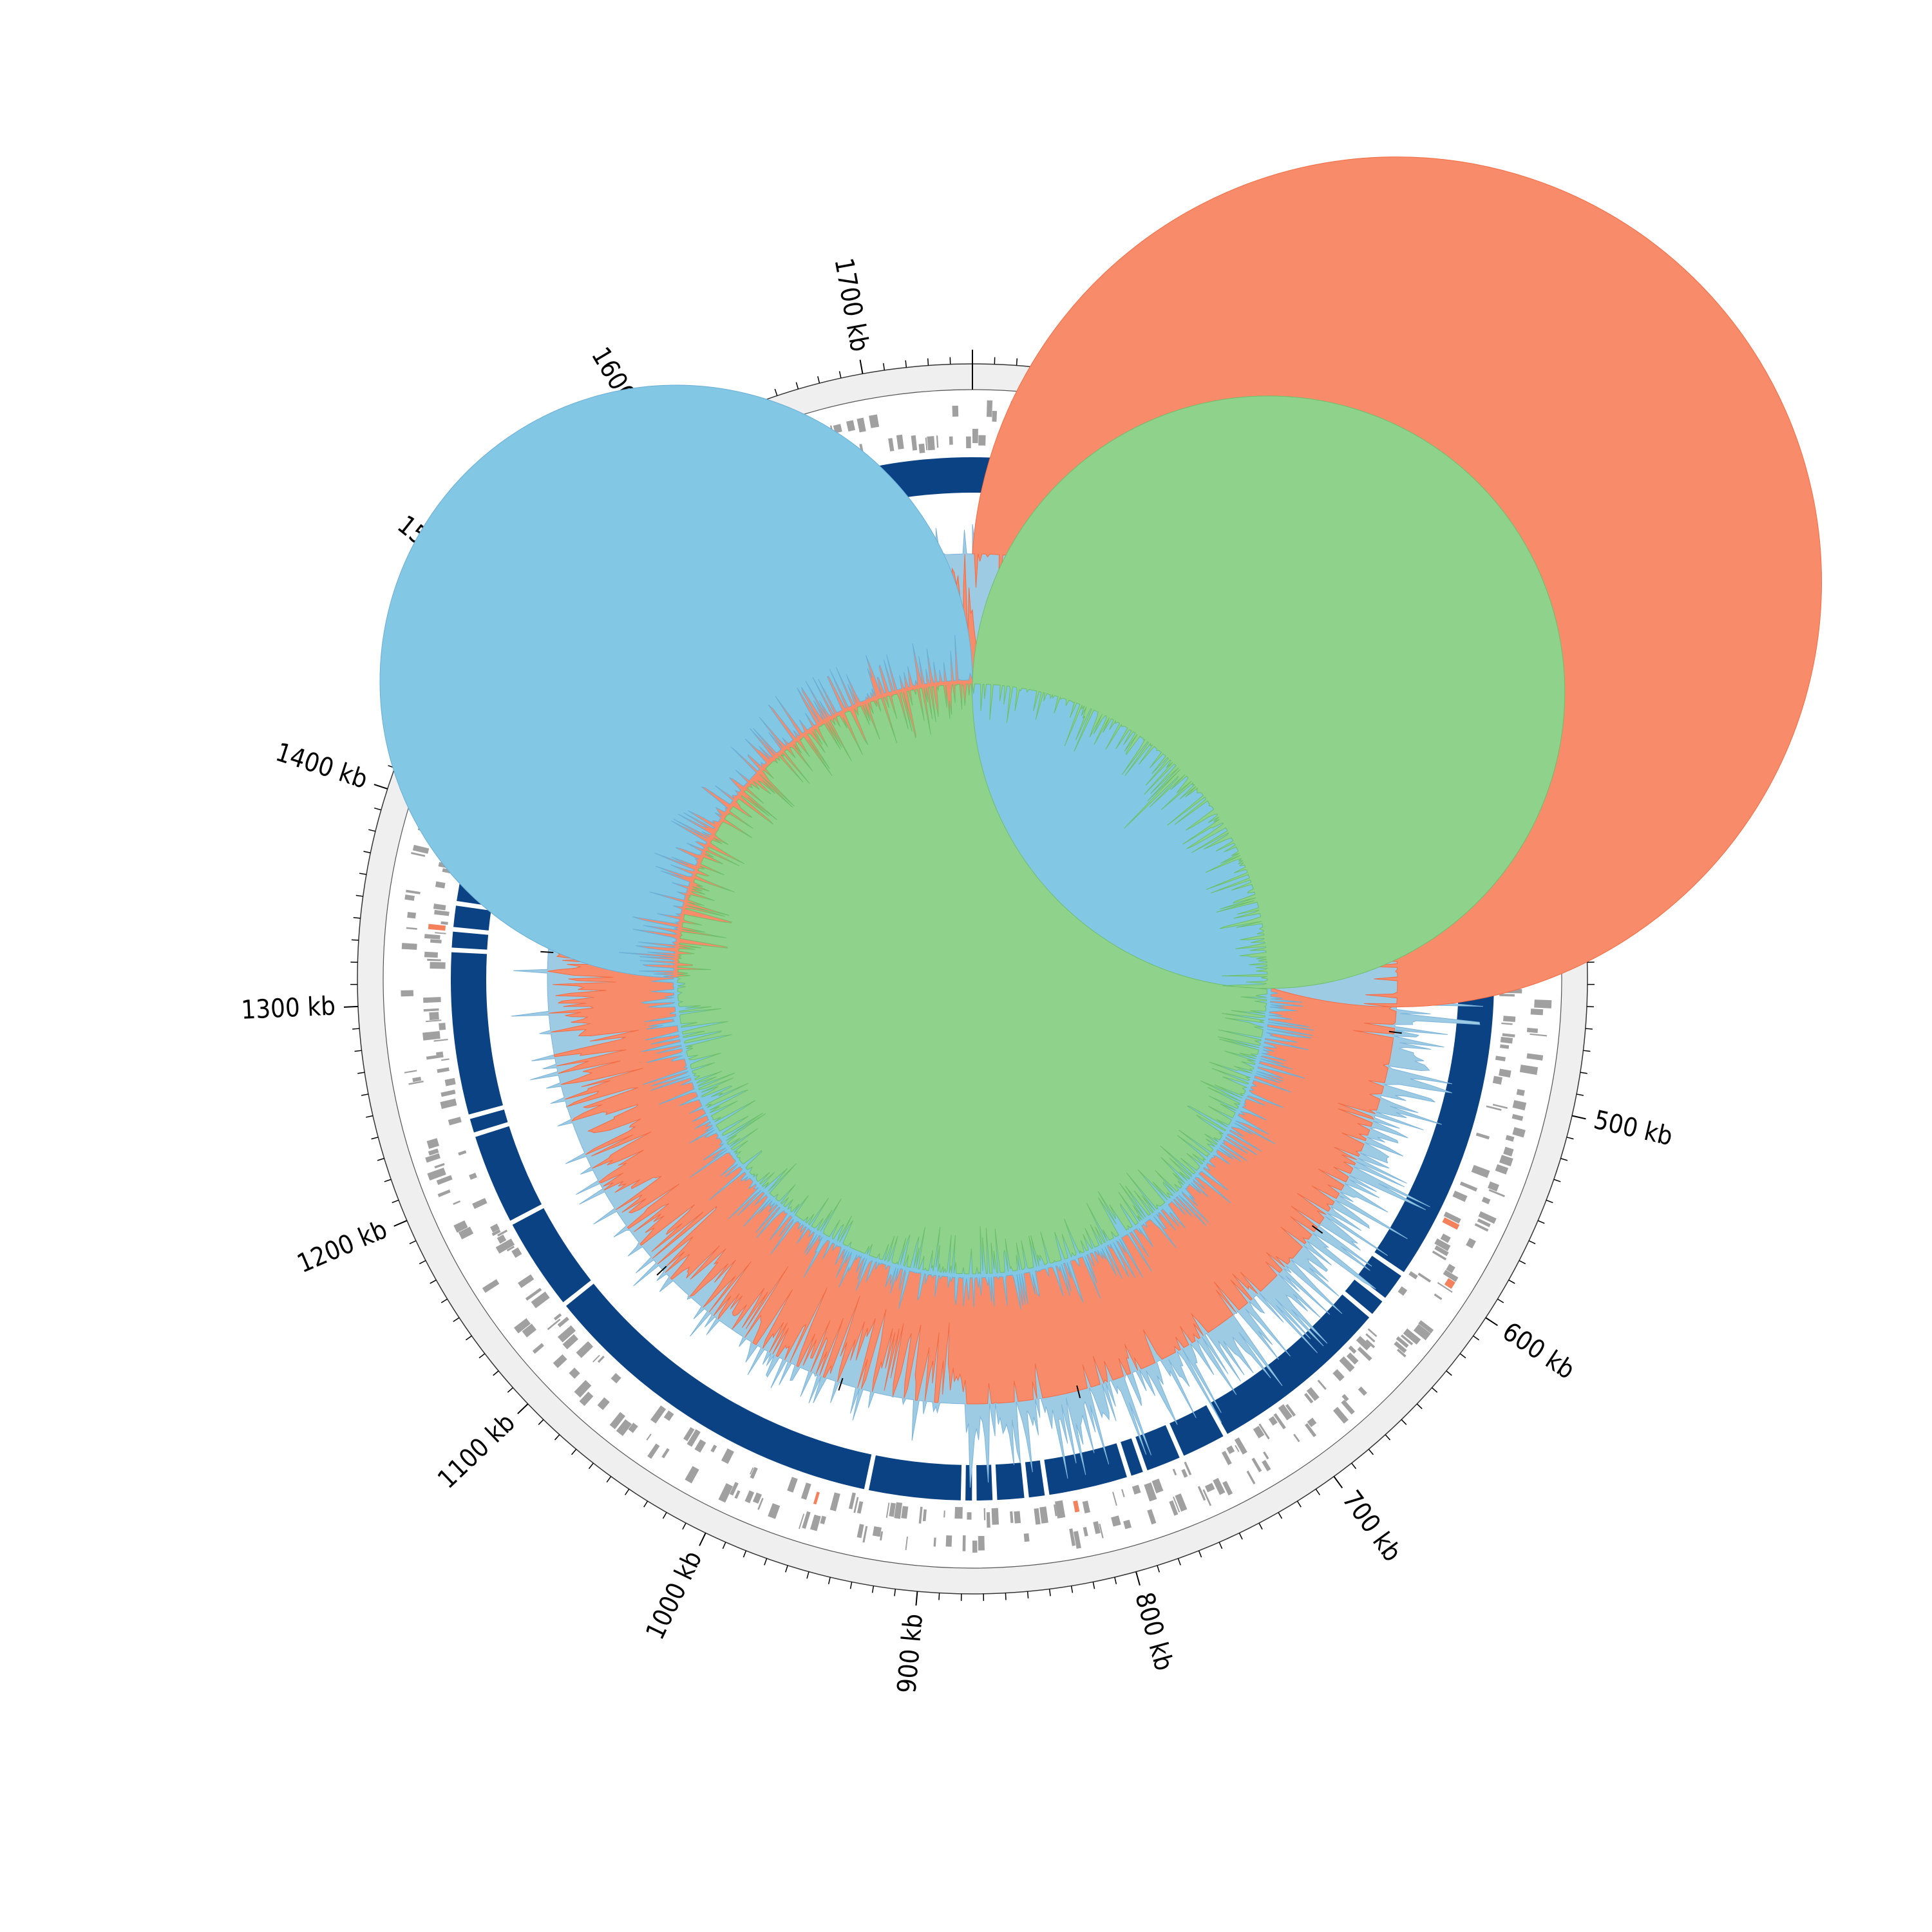 The width and height of the screenshot is (1932, 1932). Describe the element at coordinates (1372, 1526) in the screenshot. I see `tick-label: 700 kb` at that location.